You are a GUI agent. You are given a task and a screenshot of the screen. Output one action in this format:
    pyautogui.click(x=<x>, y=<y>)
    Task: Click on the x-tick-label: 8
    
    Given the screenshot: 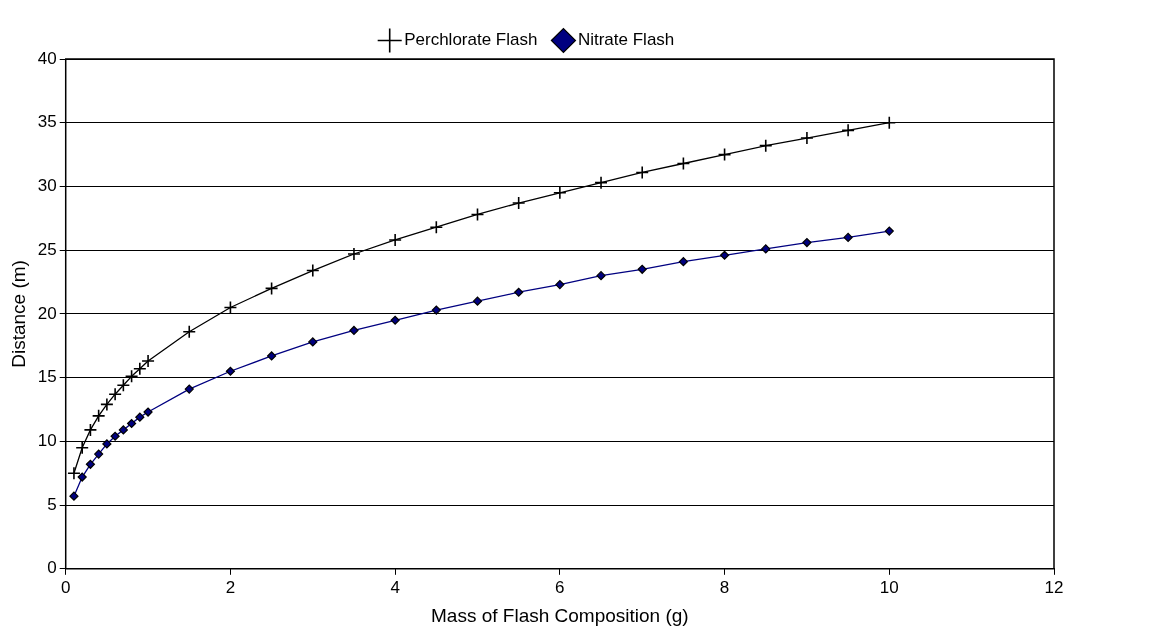 What is the action you would take?
    pyautogui.click(x=724, y=587)
    